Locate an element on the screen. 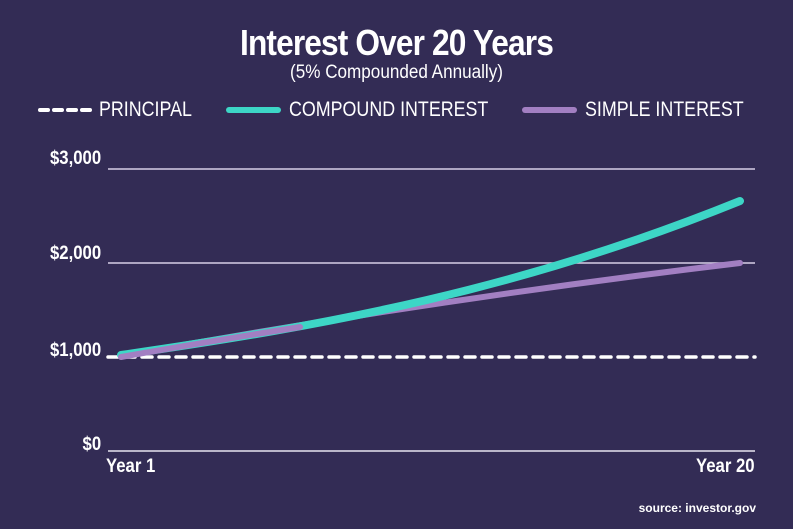  legend-compound: COMPOUND INTEREST is located at coordinates (375, 110).